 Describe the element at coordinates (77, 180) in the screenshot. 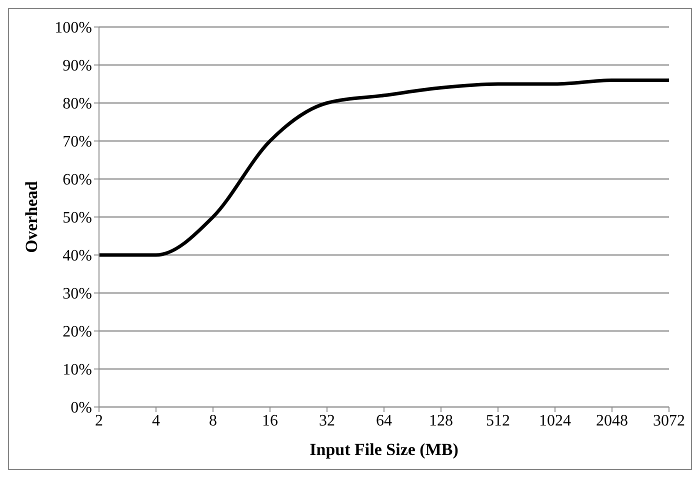

I see `y-tick-label: 60%` at that location.